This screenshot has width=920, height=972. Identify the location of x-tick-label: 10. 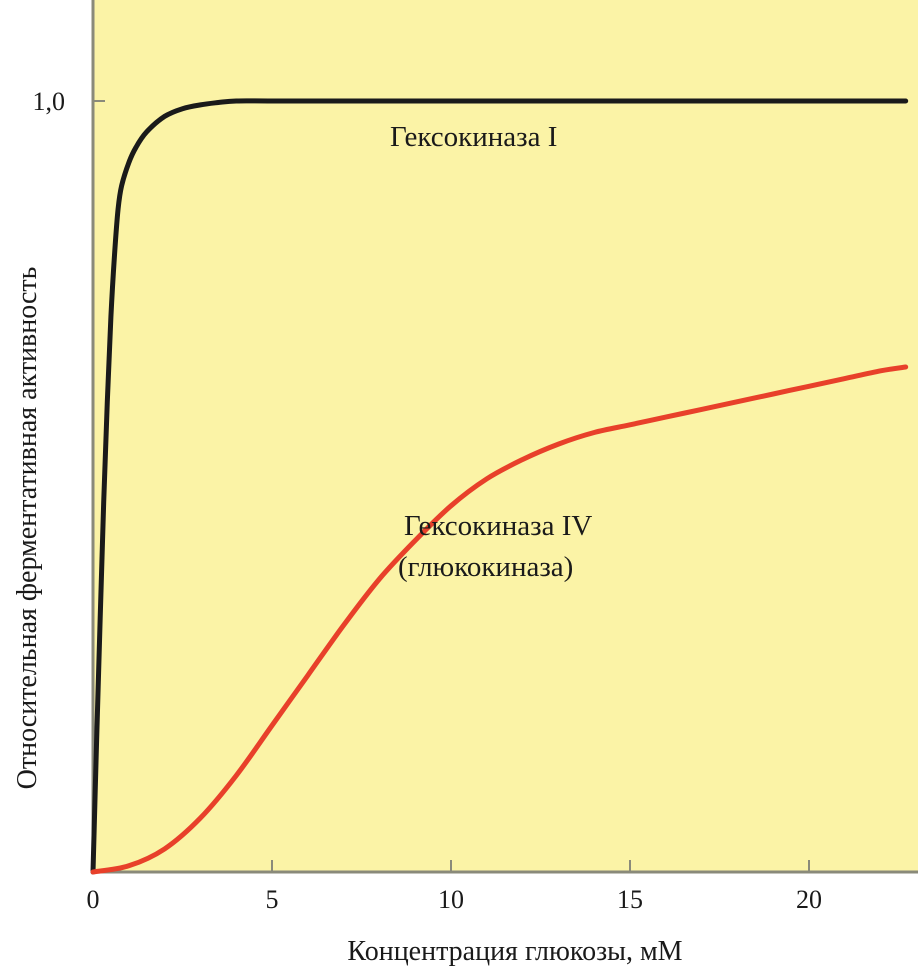
(451, 899).